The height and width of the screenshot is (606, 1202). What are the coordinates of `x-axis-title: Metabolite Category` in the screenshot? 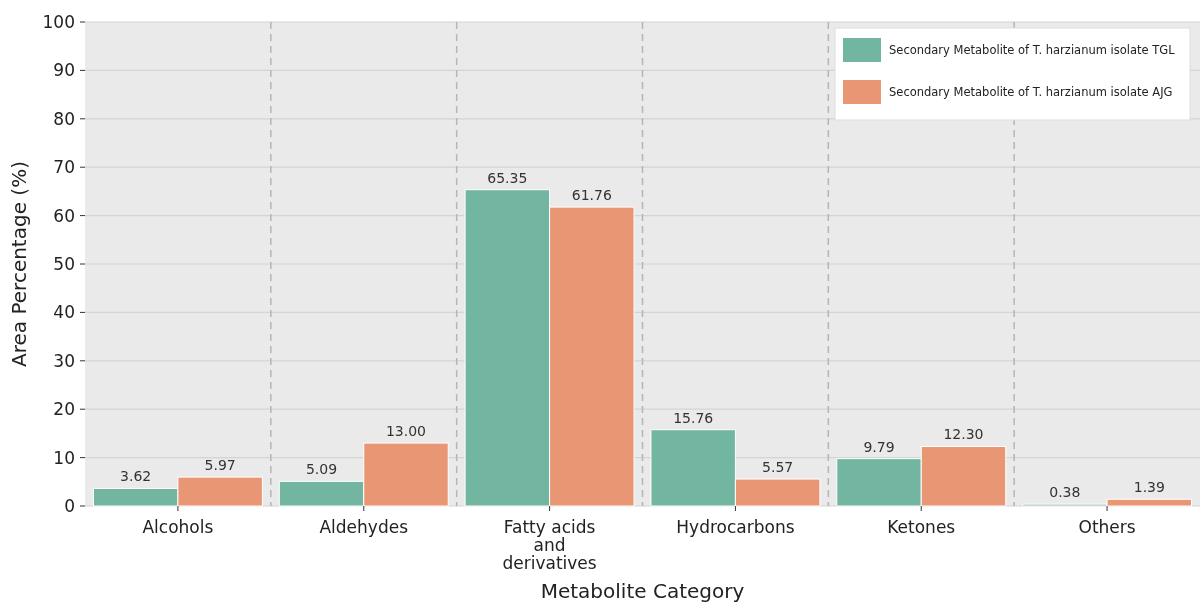 It's located at (642, 591).